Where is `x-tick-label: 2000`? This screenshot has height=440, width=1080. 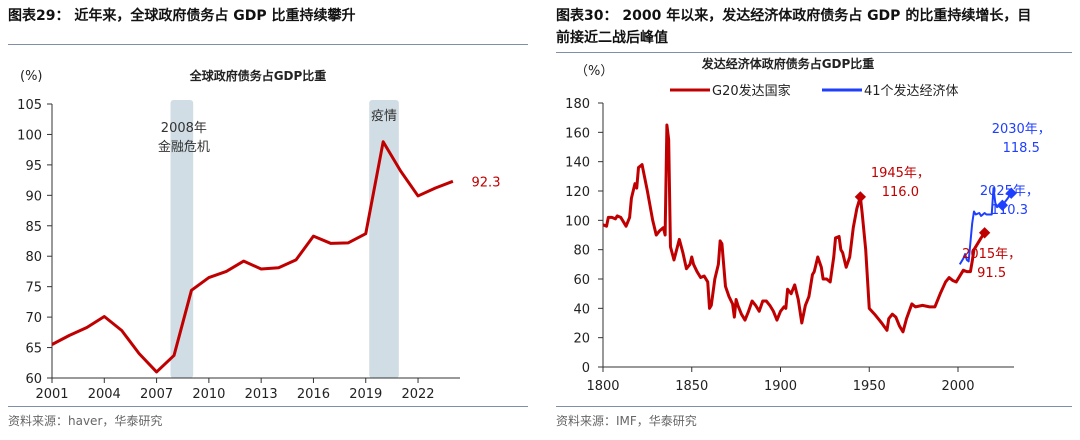
x-tick-label: 2000 is located at coordinates (957, 386).